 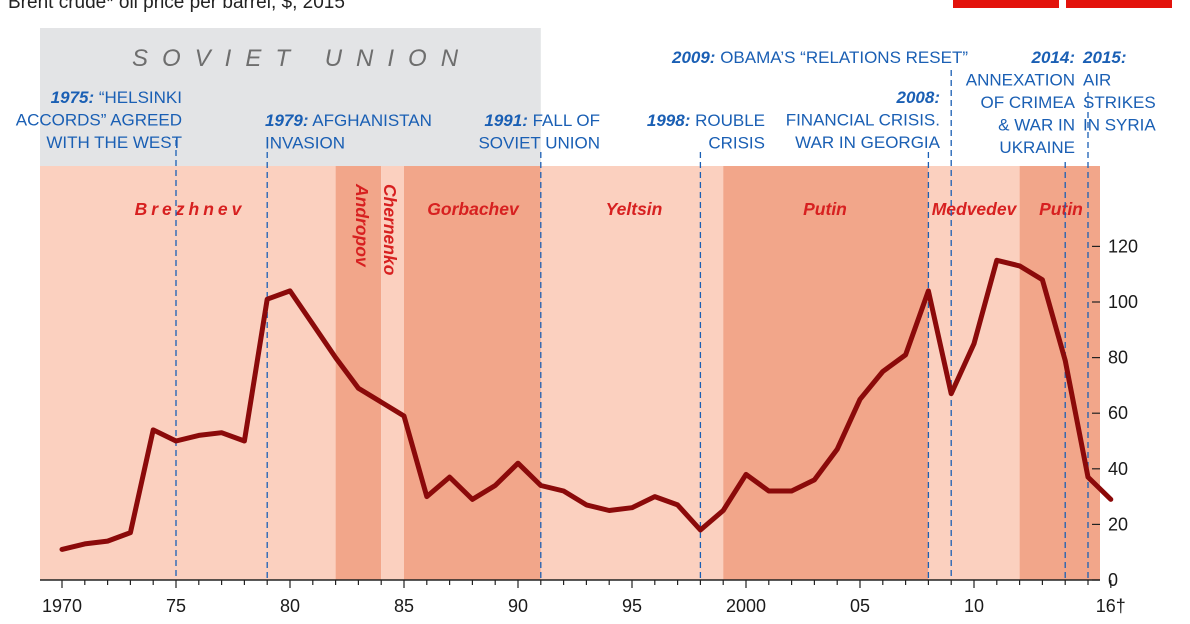 What do you see at coordinates (1118, 358) in the screenshot?
I see `y-tick-label-80: 80` at bounding box center [1118, 358].